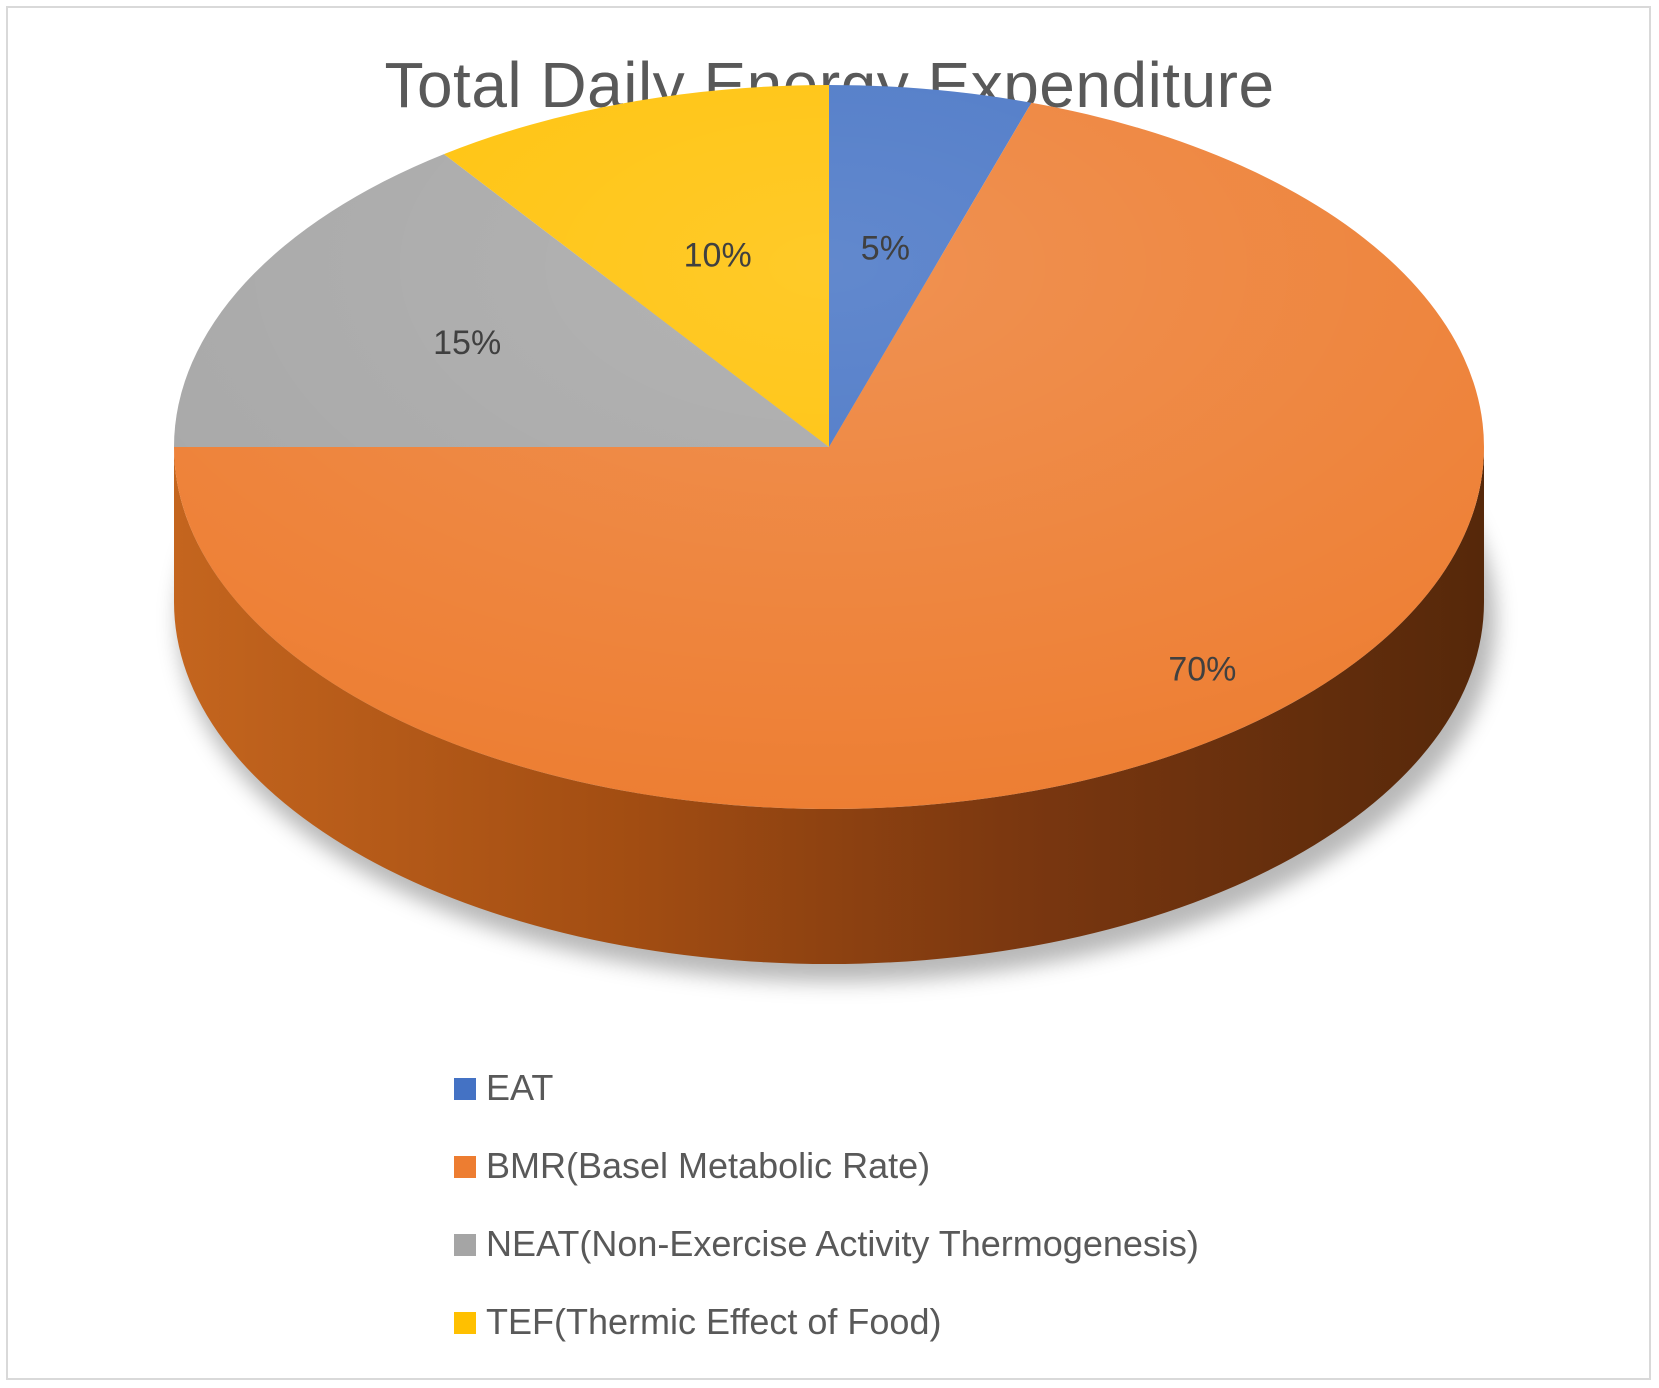  What do you see at coordinates (465, 1167) in the screenshot?
I see `legend-swatch-bmr` at bounding box center [465, 1167].